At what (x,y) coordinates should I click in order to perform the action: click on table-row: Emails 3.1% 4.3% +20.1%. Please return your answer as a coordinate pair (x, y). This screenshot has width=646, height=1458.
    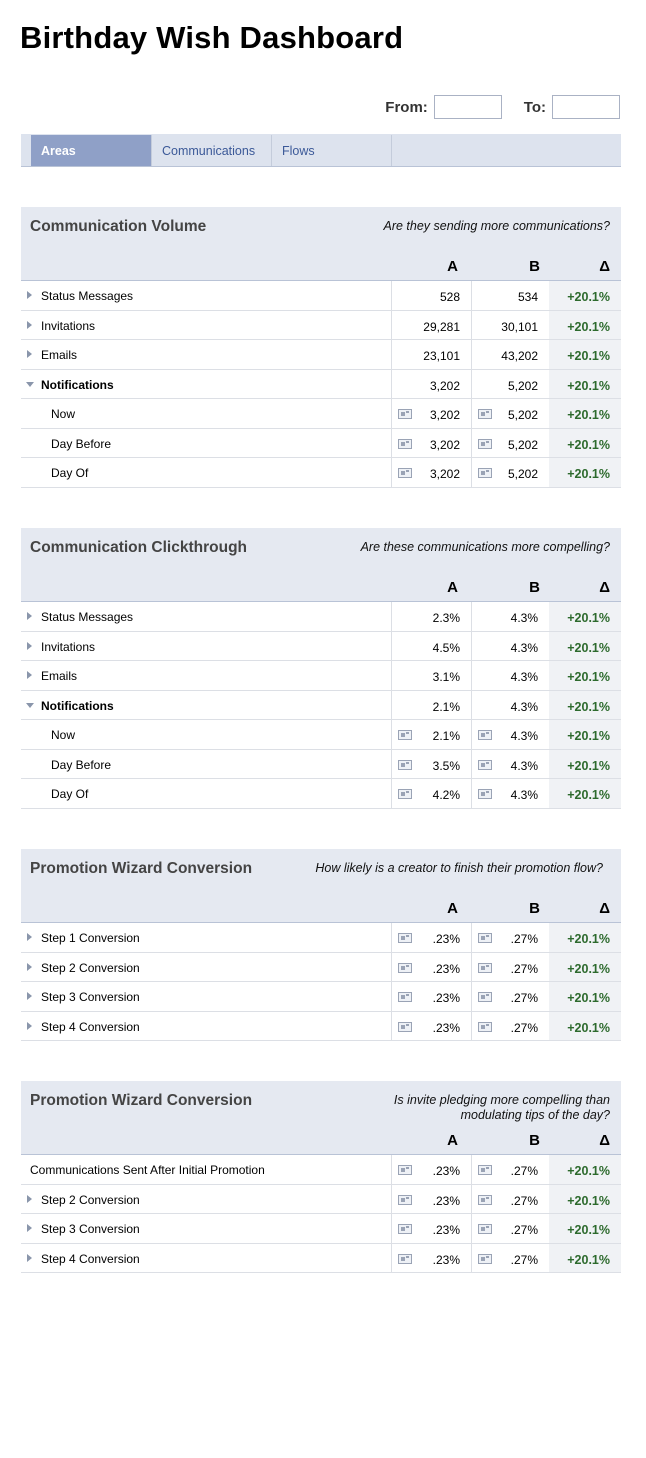
    Looking at the image, I should click on (321, 676).